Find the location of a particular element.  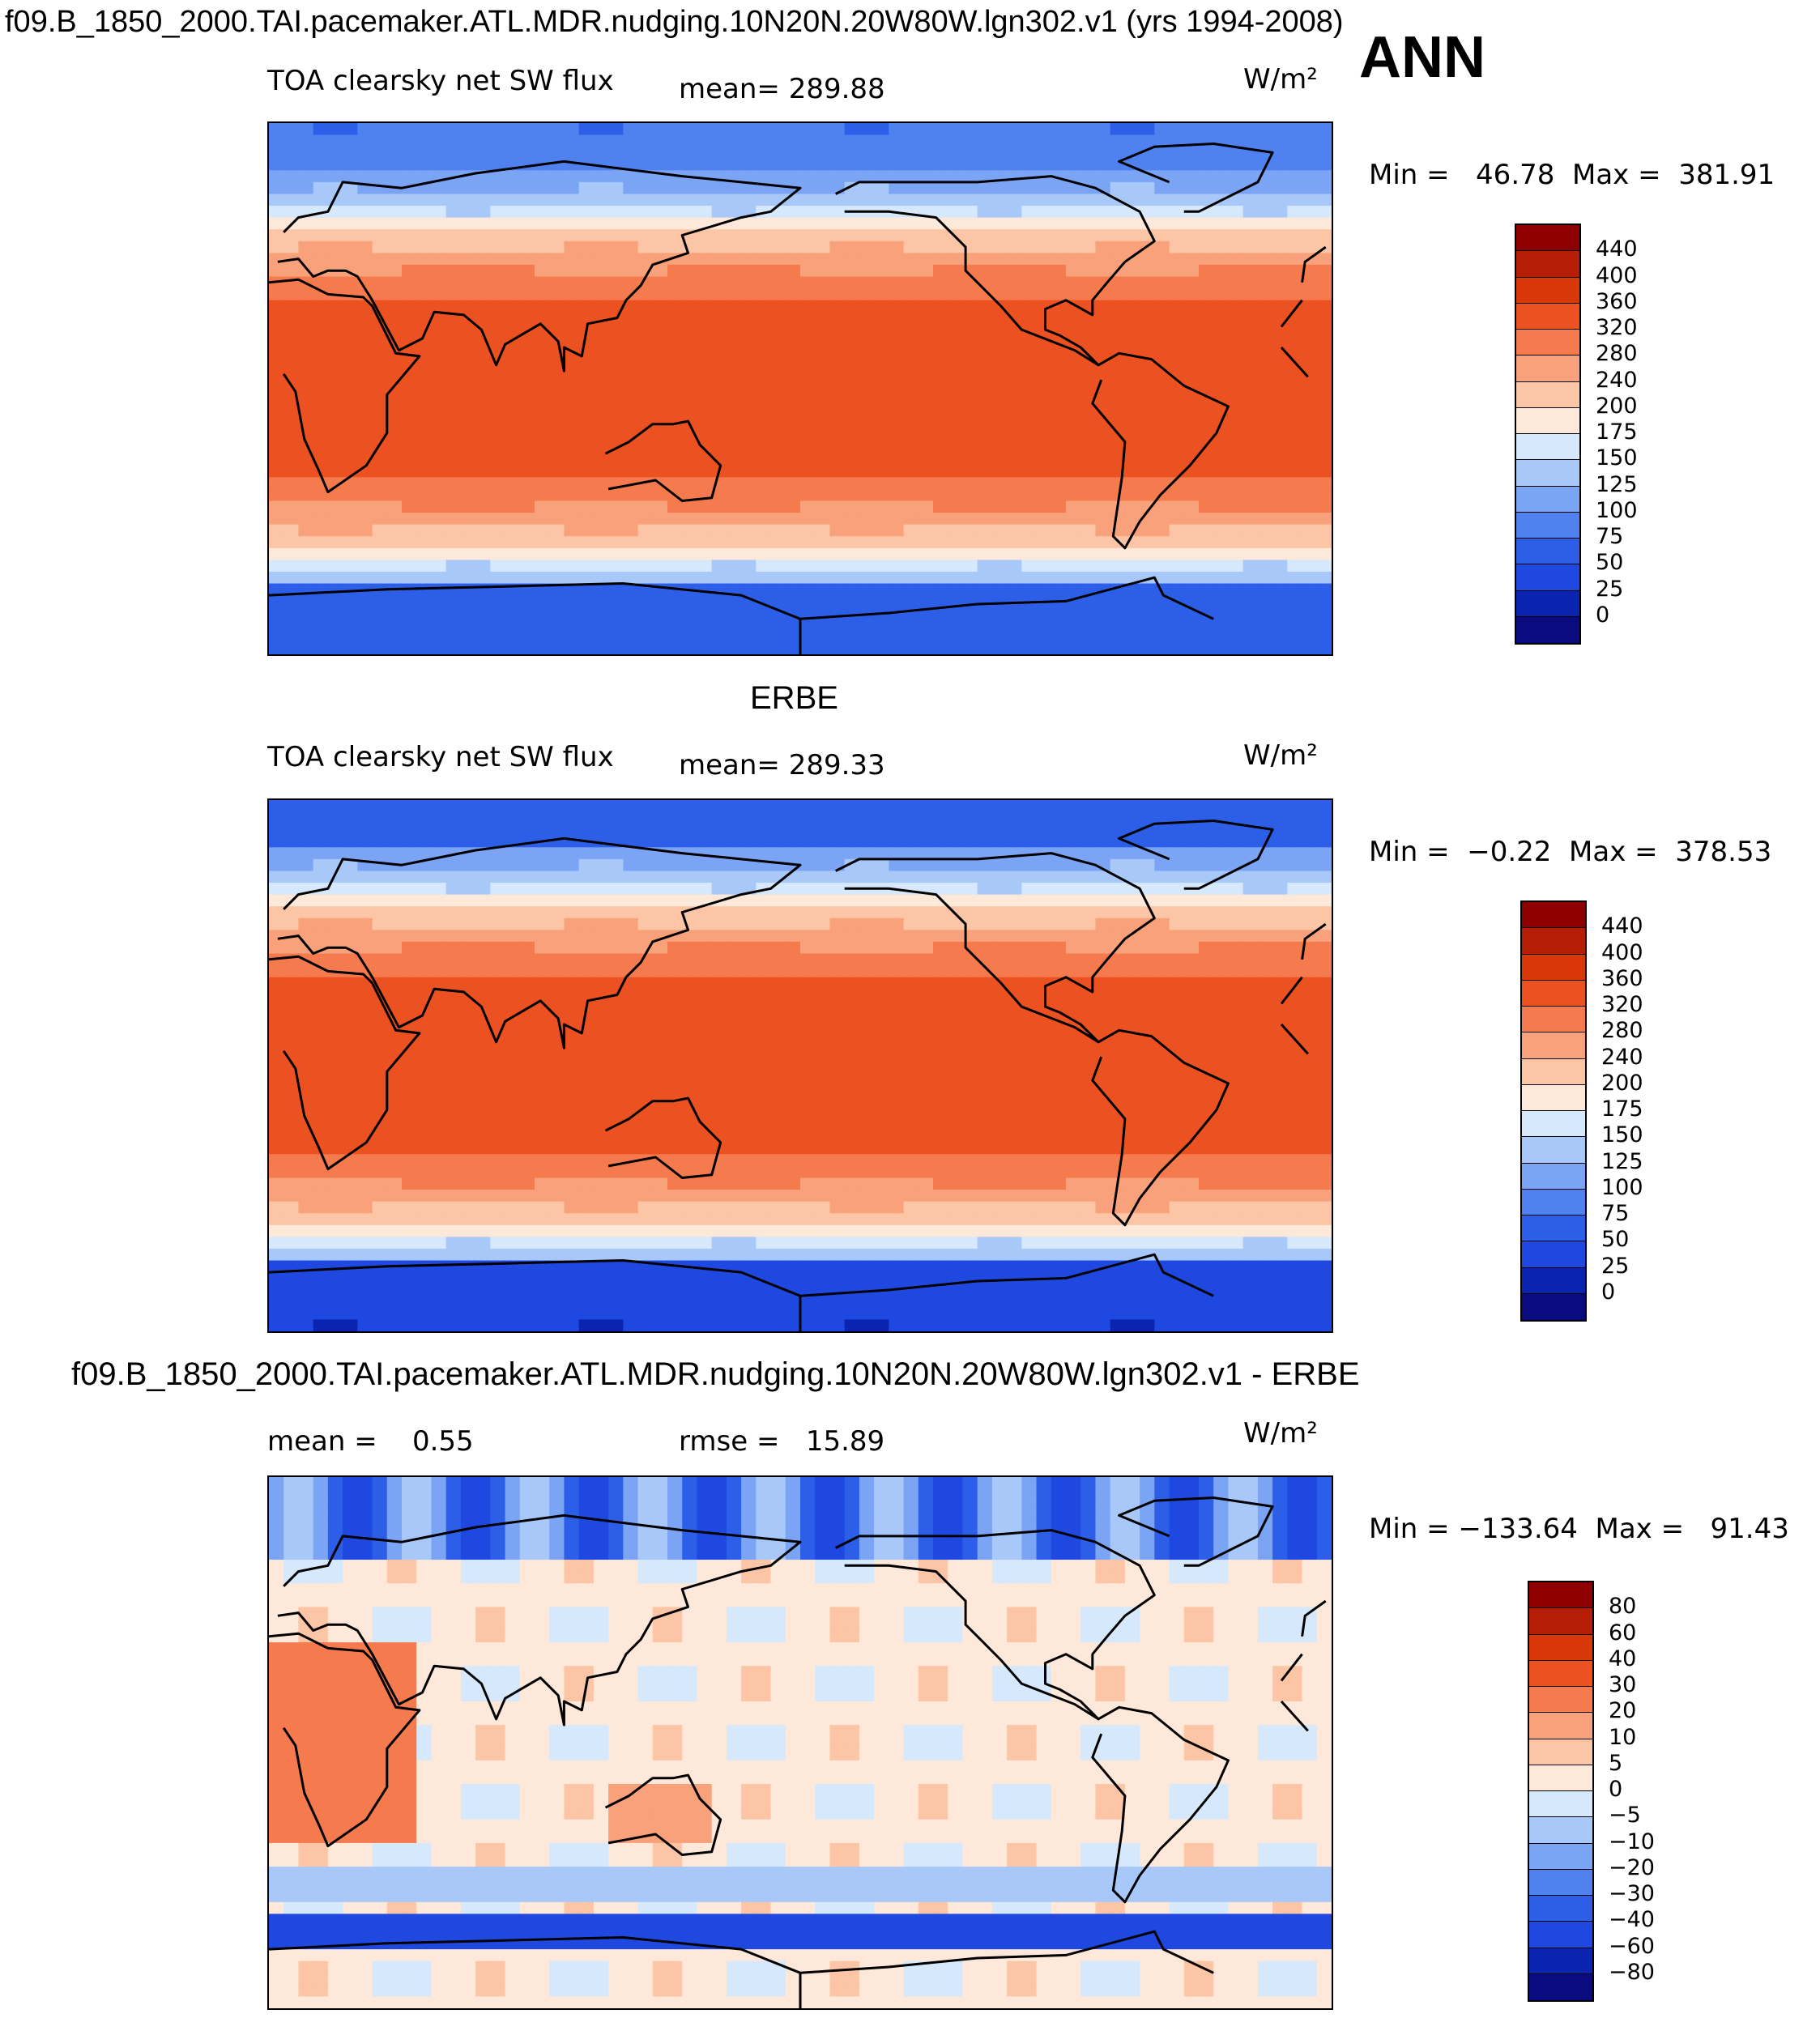

panel2-title: ERBE is located at coordinates (794, 698).